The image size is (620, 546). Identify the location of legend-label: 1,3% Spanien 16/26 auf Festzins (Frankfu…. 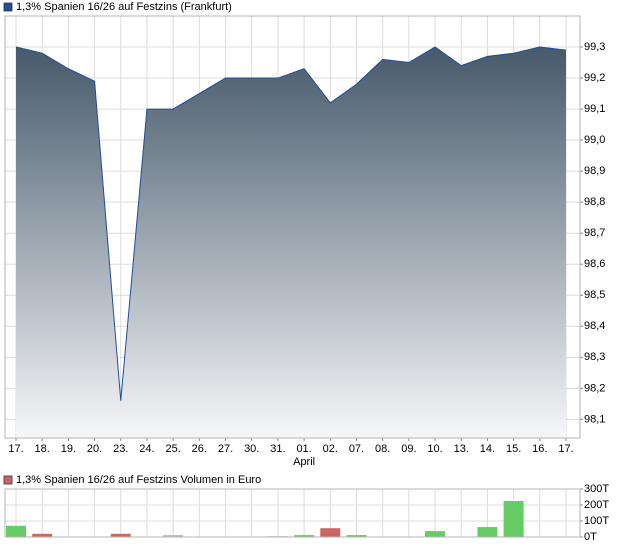
(124, 7).